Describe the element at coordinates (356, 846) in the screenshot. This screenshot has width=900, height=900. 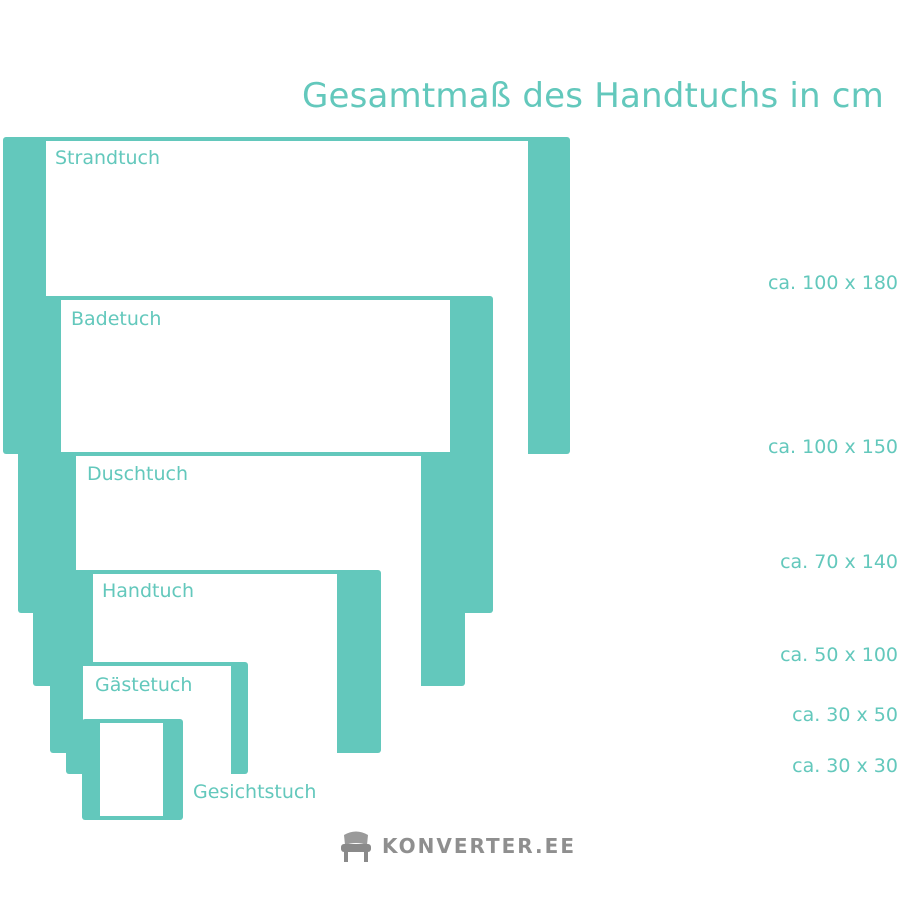
I see `chair-icon` at that location.